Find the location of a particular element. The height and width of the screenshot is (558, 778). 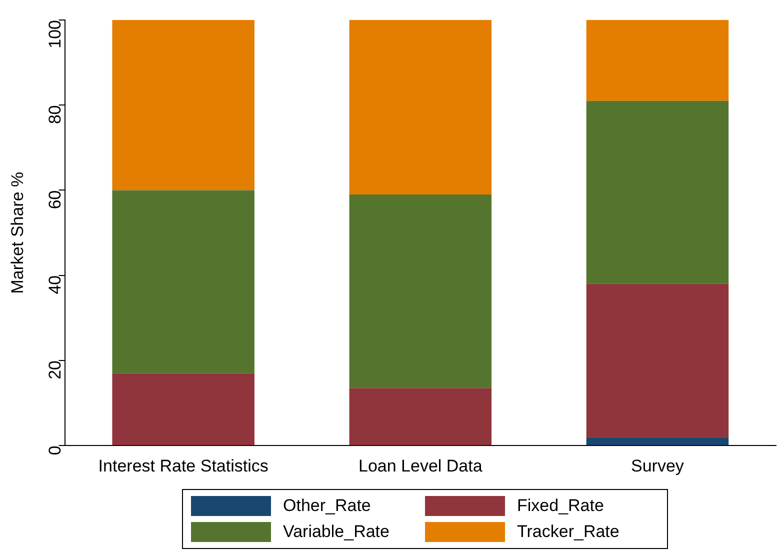

x-tick-label: Loan Level Data is located at coordinates (420, 466).